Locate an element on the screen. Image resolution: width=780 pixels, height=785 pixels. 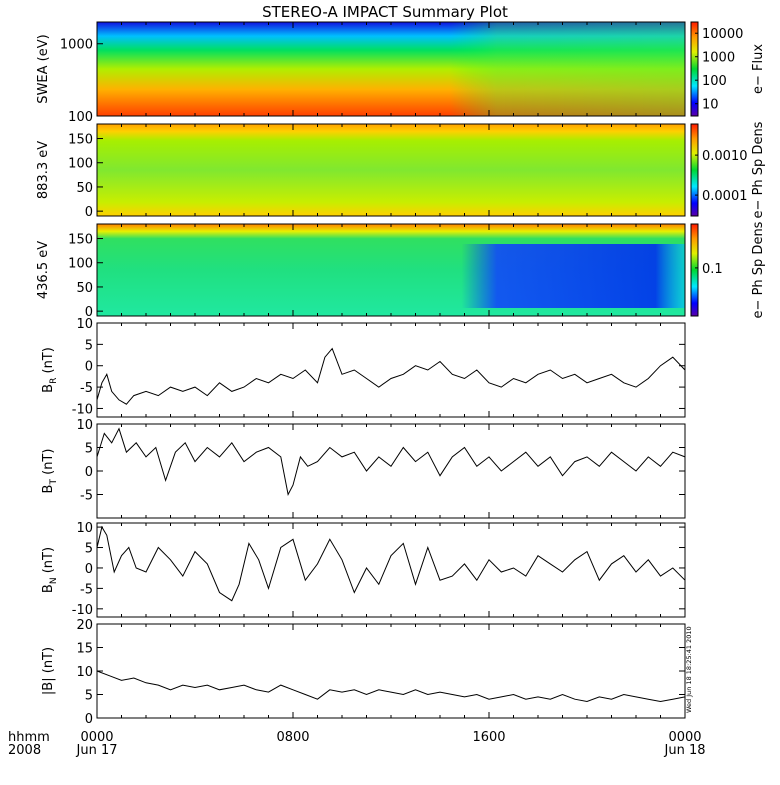
series-line-bt is located at coordinates (391, 462).